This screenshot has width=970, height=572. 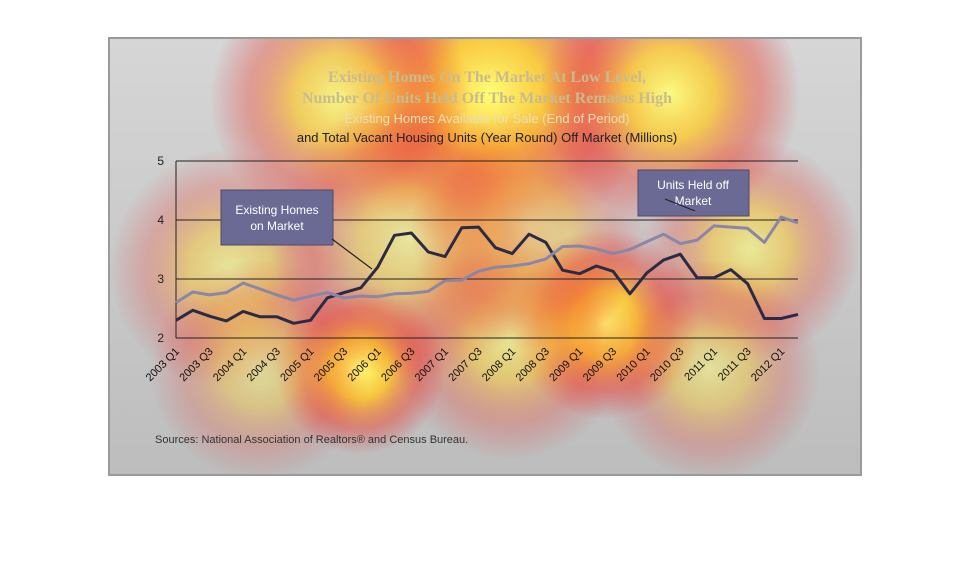 I want to click on series-lines, so click(x=487, y=270).